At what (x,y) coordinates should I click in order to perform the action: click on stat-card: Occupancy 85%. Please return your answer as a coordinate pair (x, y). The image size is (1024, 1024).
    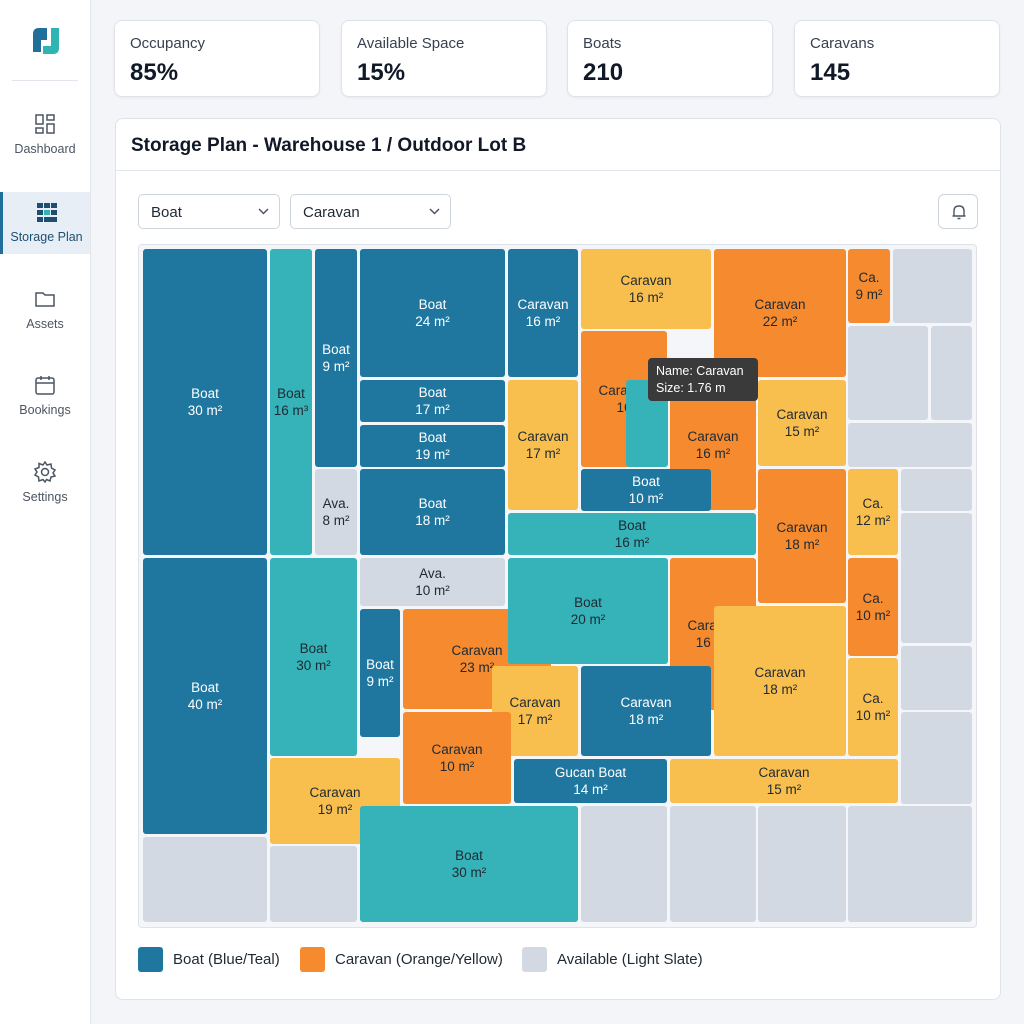
    Looking at the image, I should click on (217, 58).